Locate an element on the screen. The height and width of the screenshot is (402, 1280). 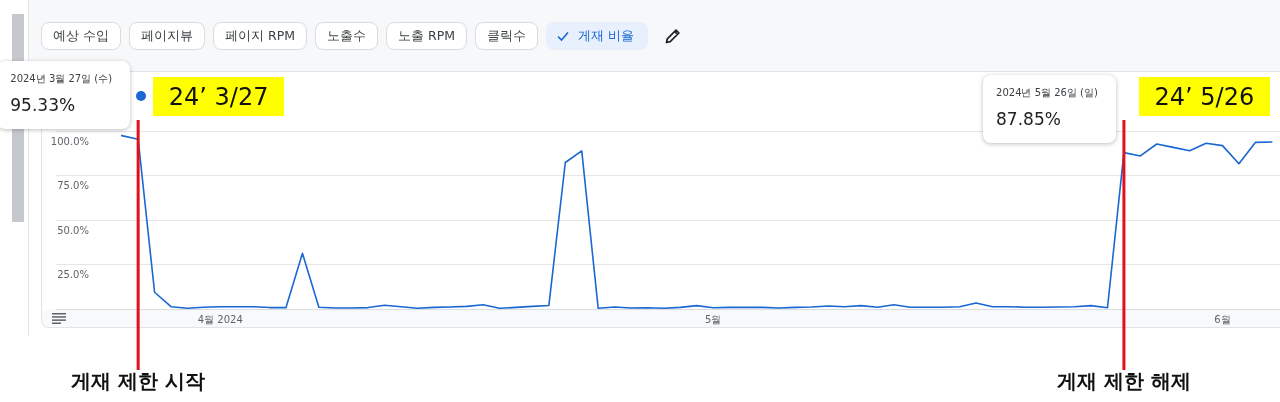
y-tick-label: 75.0% is located at coordinates (73, 185).